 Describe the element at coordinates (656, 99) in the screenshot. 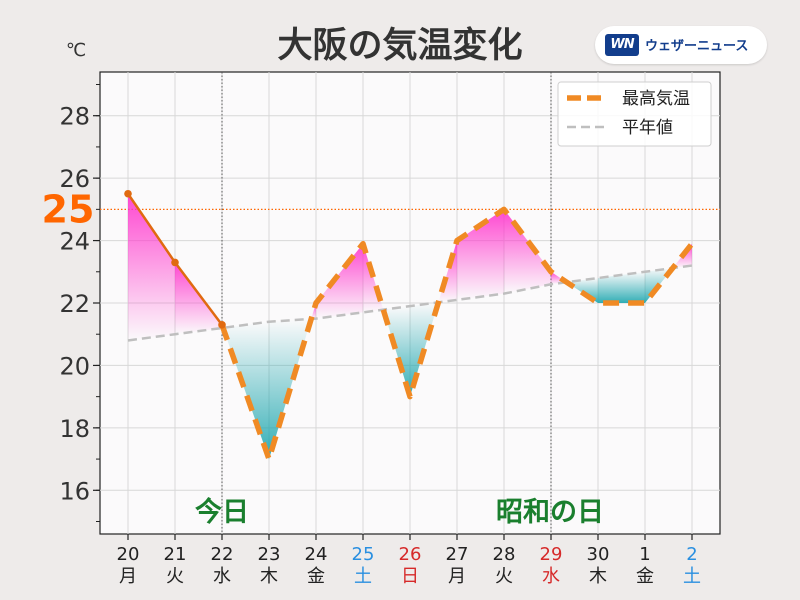

I see `legend-label-max: 最高気温` at that location.